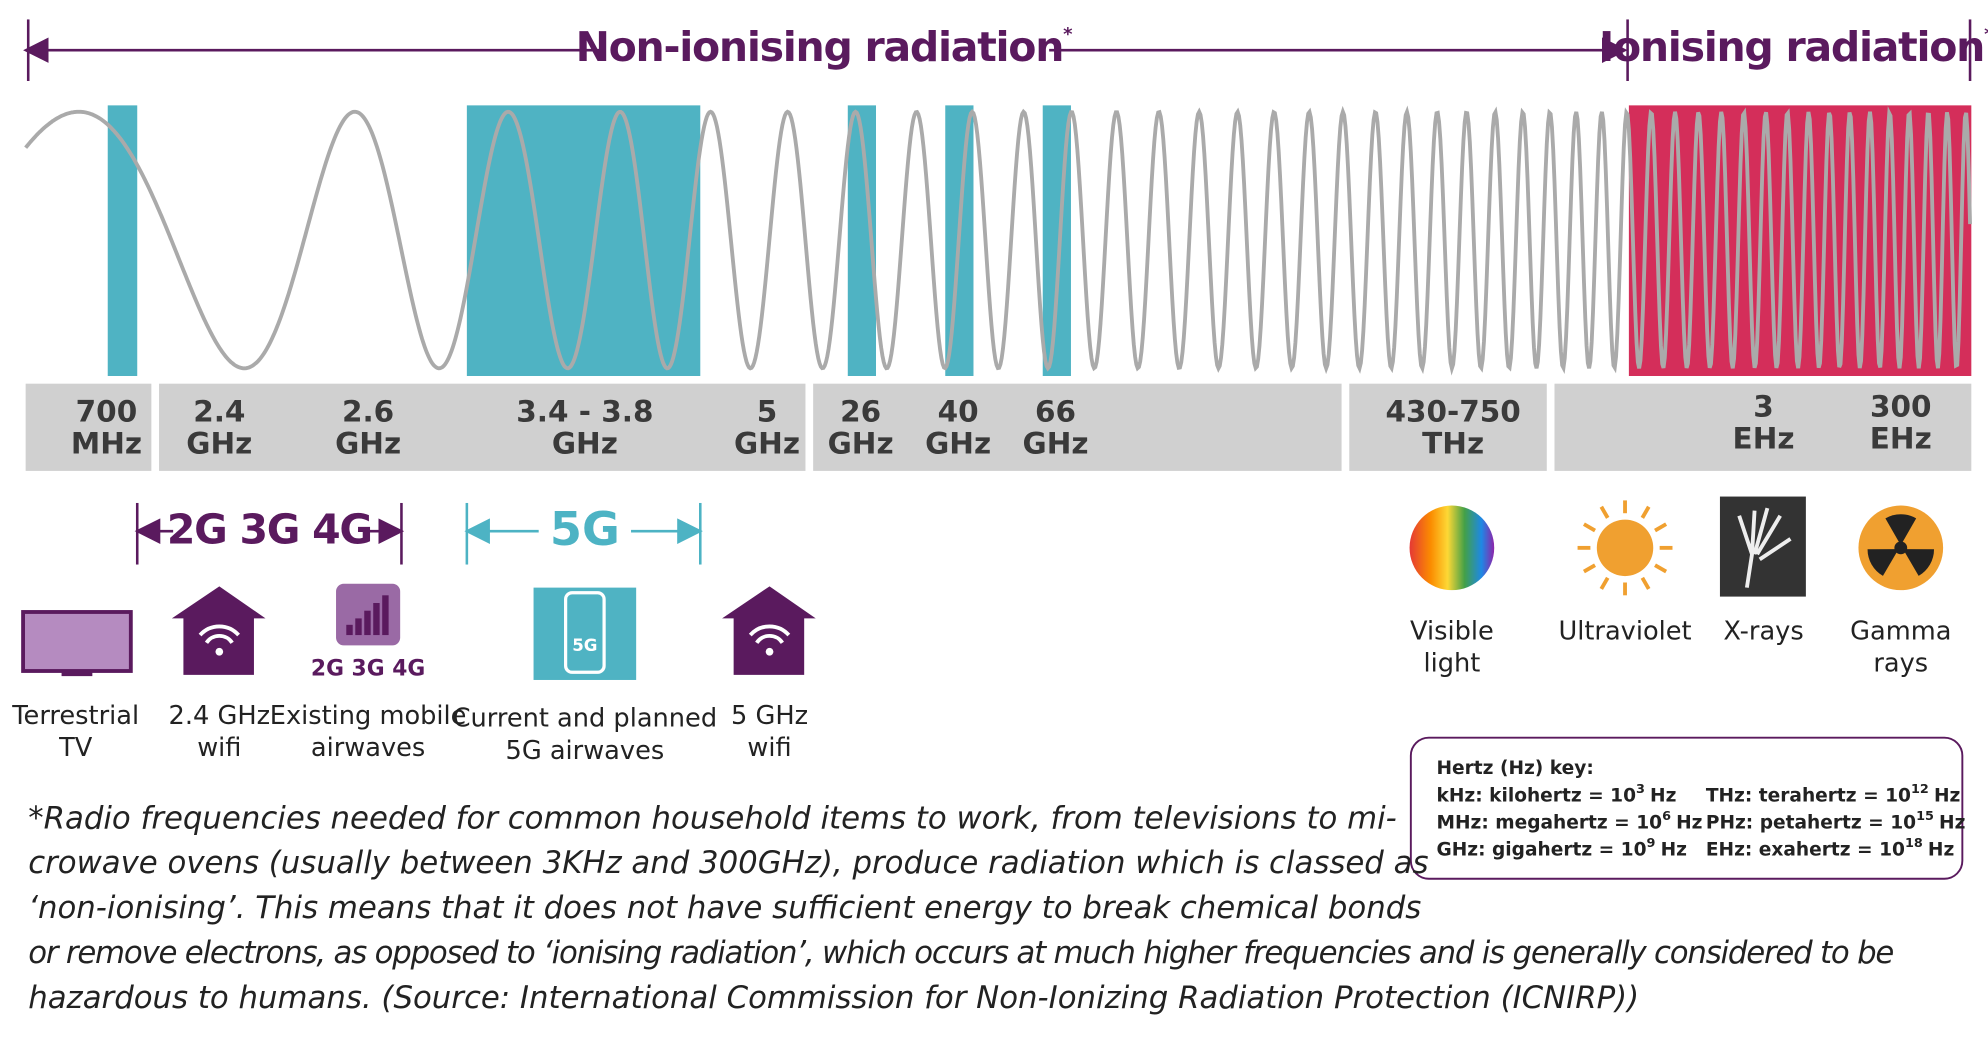 Image resolution: width=1988 pixels, height=1038 pixels. Describe the element at coordinates (1925, 815) in the screenshot. I see `key-exponent: 15` at that location.